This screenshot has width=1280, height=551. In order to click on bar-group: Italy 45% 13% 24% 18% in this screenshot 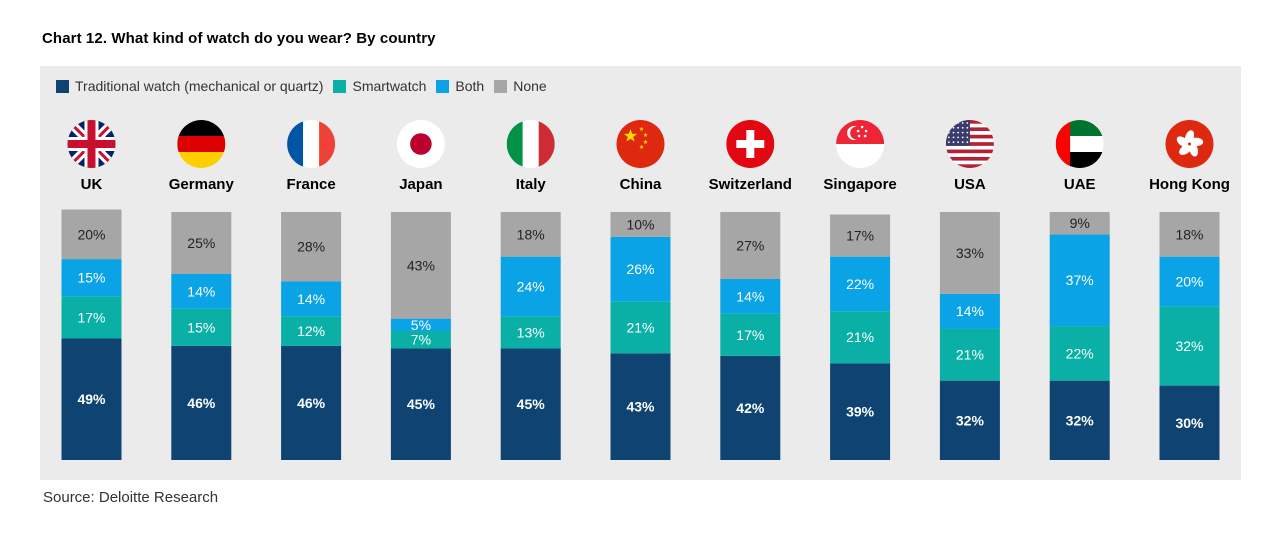, I will do `click(530, 318)`.